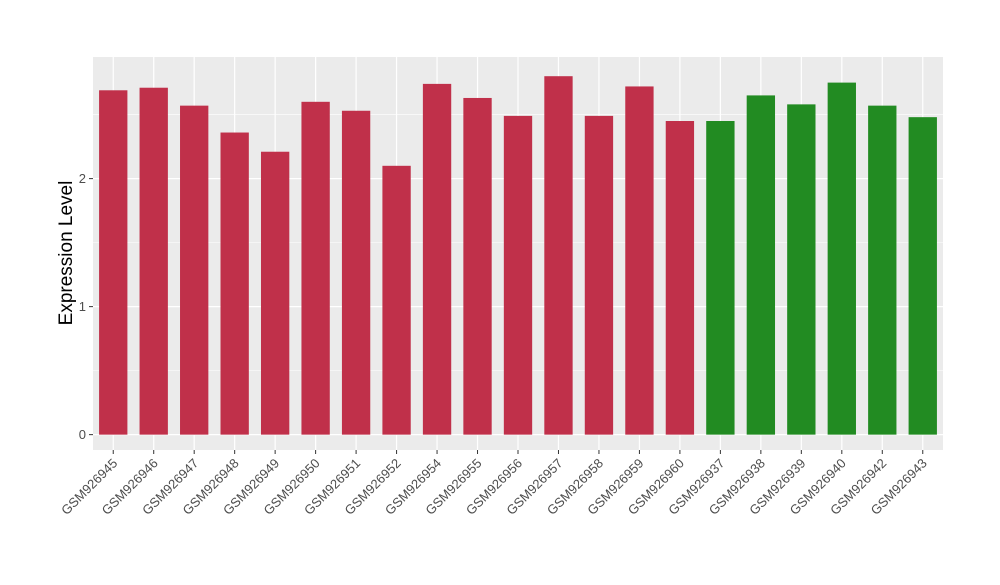  Describe the element at coordinates (841, 258) in the screenshot. I see `bar-GSM926940` at that location.